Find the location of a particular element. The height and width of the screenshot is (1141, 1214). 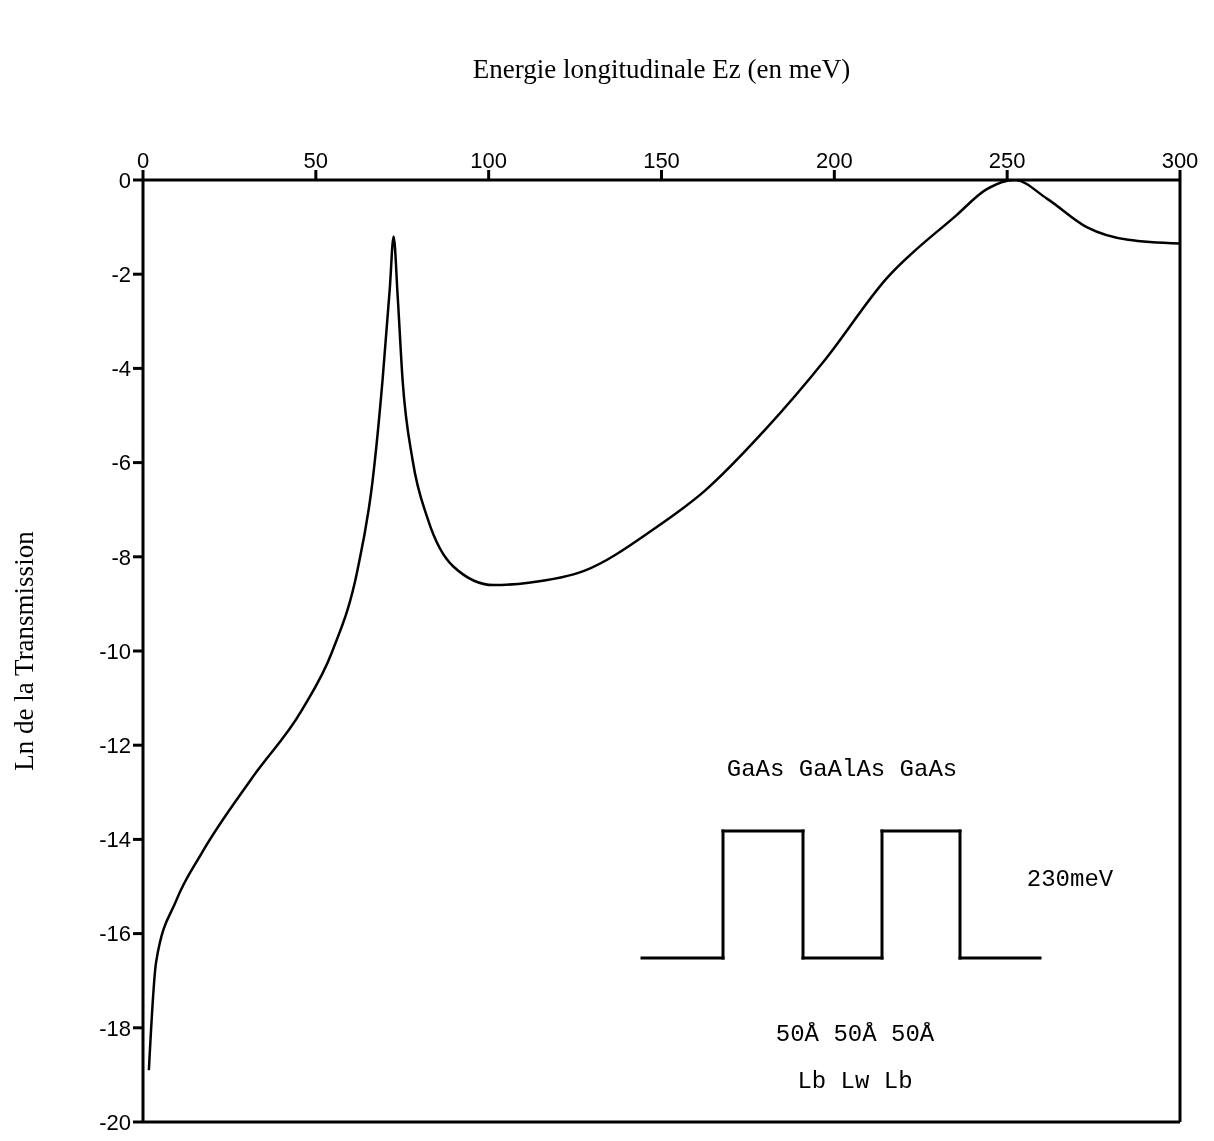

x-tick-label: 50 is located at coordinates (316, 160).